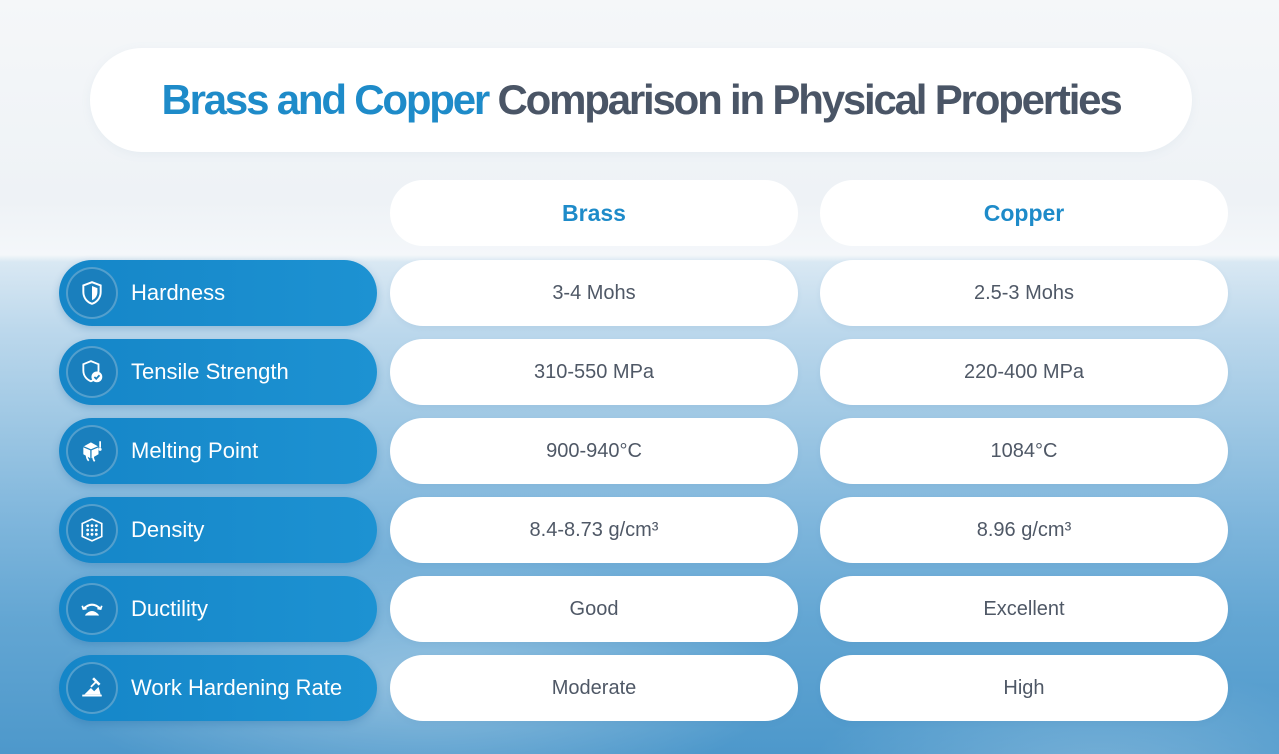 The height and width of the screenshot is (754, 1279). Describe the element at coordinates (594, 451) in the screenshot. I see `brass-value: 900-940°C` at that location.